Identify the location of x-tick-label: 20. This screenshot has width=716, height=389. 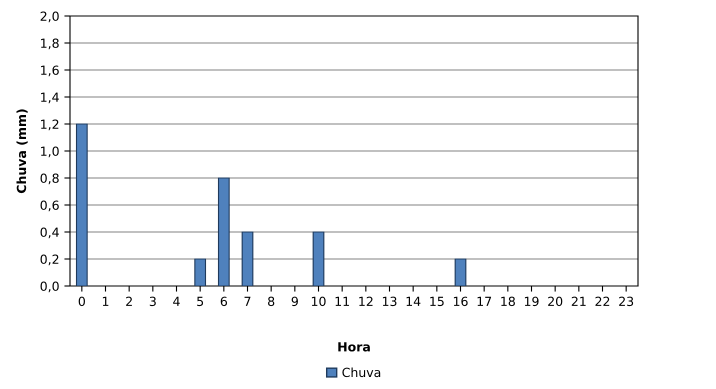
(555, 301).